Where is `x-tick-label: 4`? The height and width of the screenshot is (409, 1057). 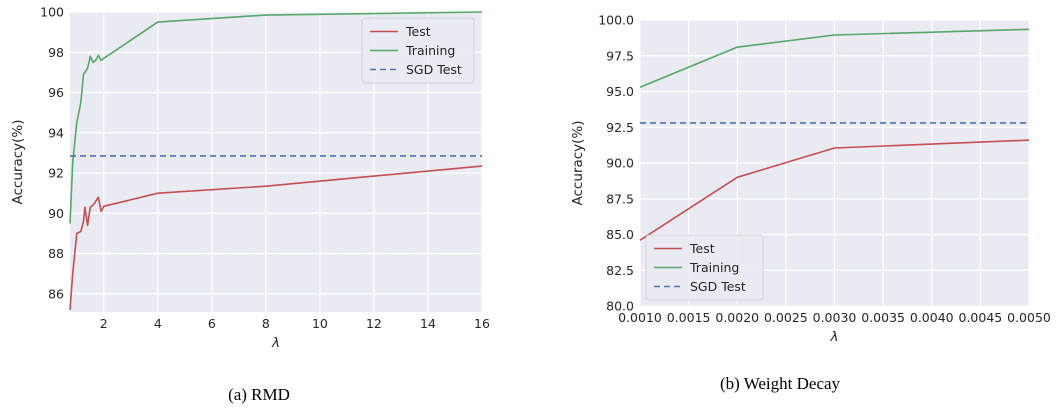 x-tick-label: 4 is located at coordinates (158, 323).